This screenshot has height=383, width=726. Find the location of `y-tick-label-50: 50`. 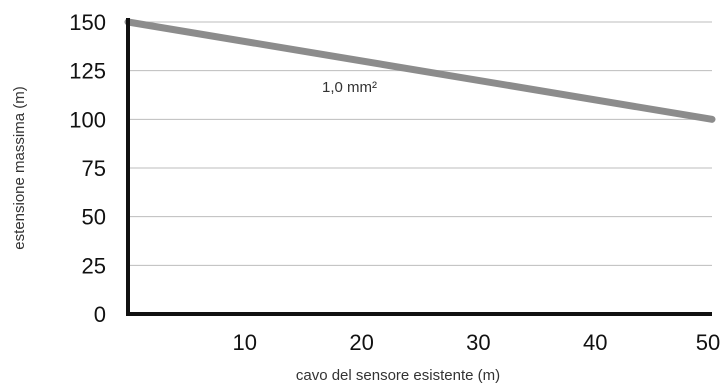

y-tick-label-50: 50 is located at coordinates (94, 217).